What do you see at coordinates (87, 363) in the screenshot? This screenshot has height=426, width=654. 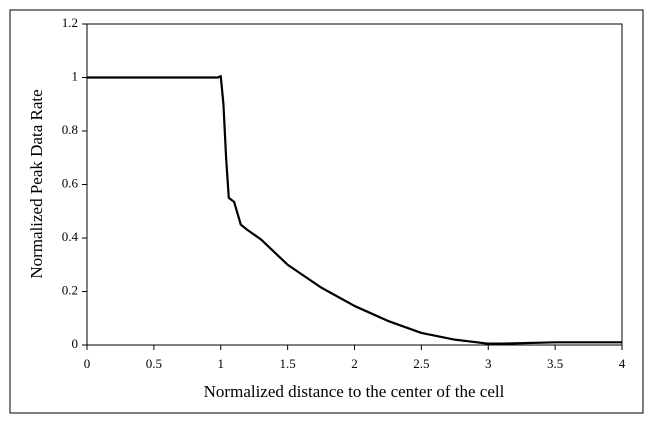 I see `x-tick-label: 0` at bounding box center [87, 363].